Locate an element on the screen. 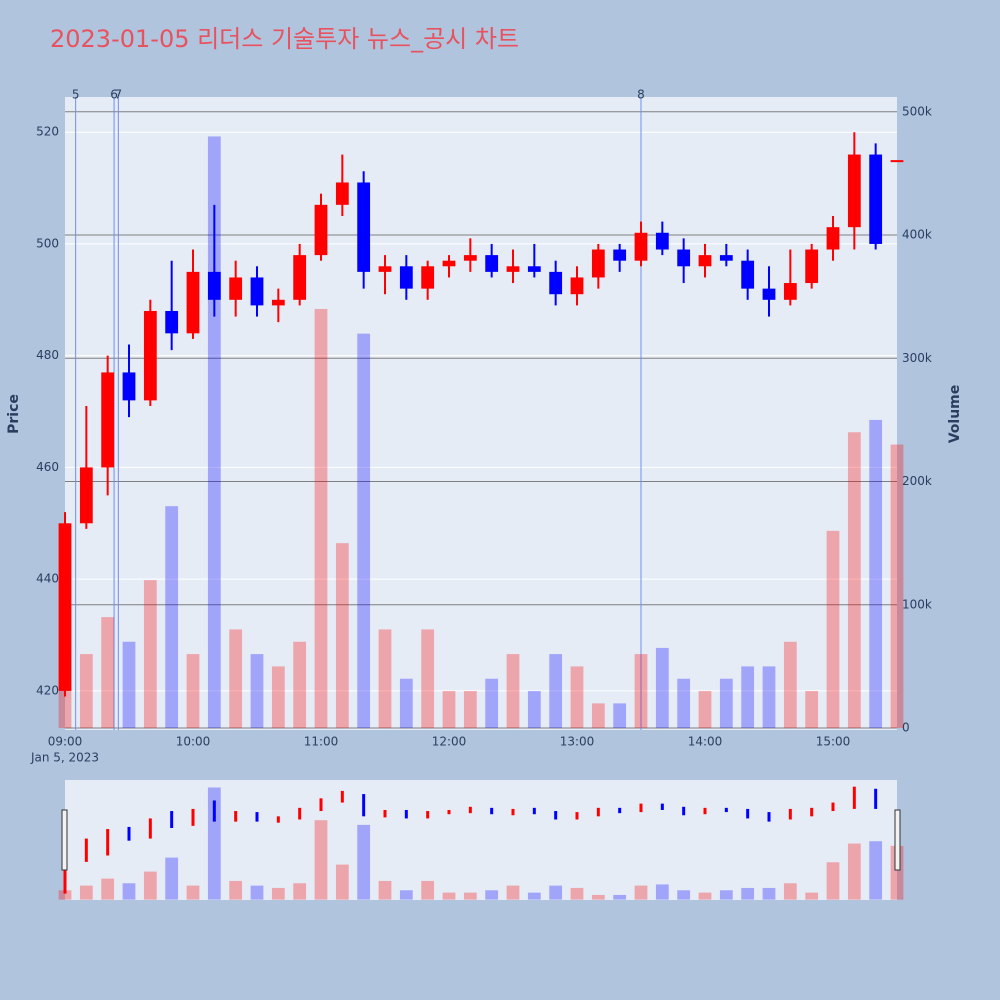 The width and height of the screenshot is (1000, 1000). x-tick-label: 09:00 is located at coordinates (65, 742).